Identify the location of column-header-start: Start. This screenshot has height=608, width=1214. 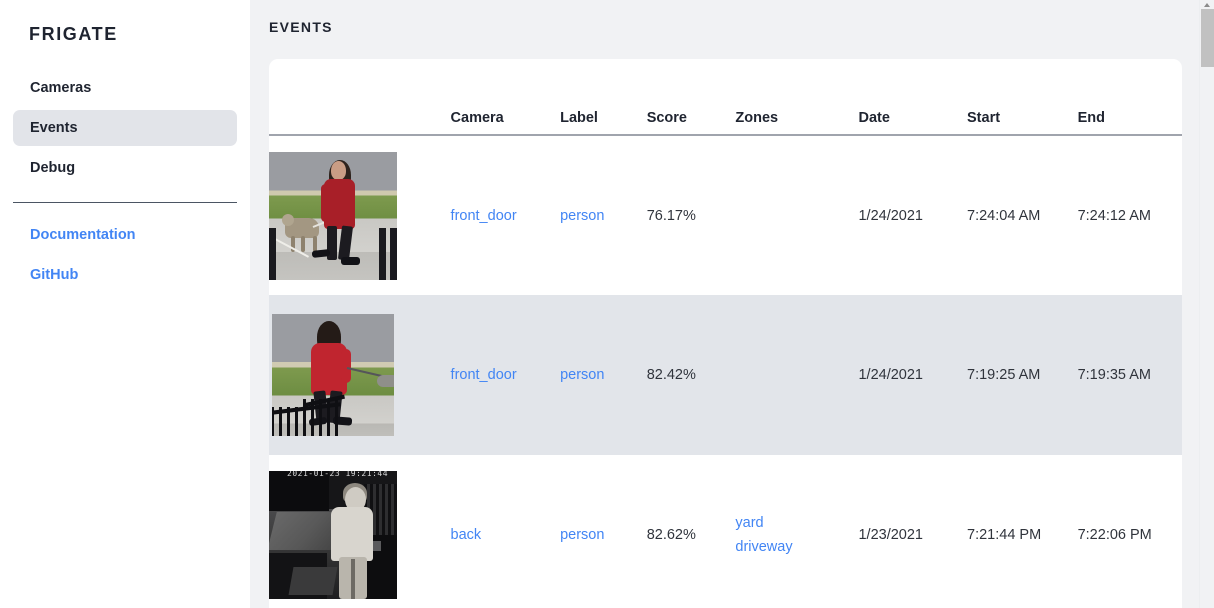
(984, 118).